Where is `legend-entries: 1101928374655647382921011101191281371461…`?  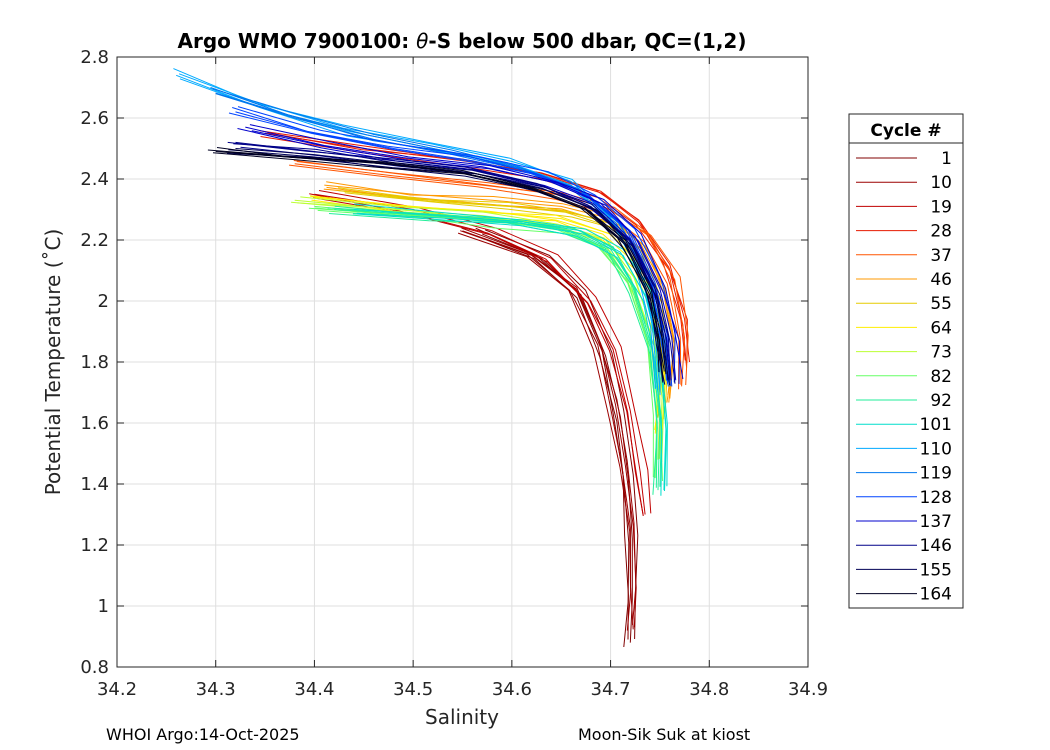
legend-entries: 1101928374655647382921011101191281371461… is located at coordinates (904, 377).